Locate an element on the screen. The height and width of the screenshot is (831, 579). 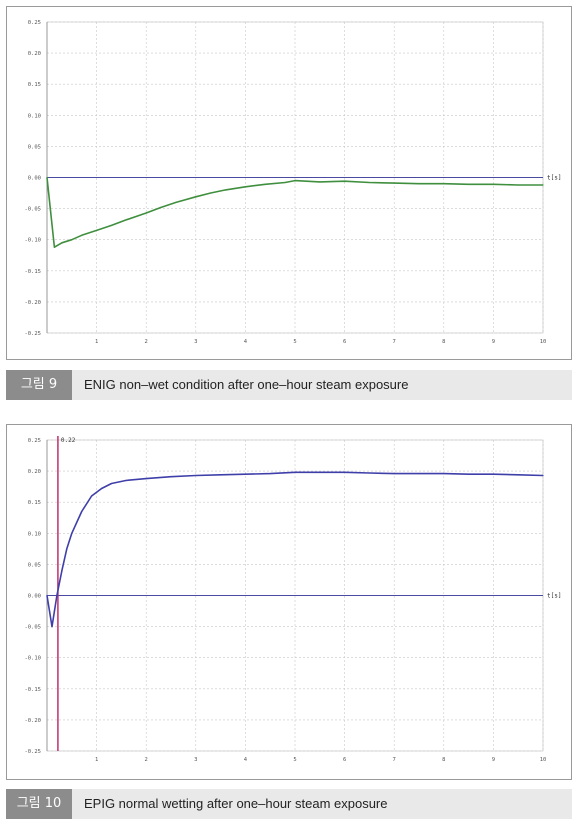
x-axis-label: t[s] is located at coordinates (554, 178).